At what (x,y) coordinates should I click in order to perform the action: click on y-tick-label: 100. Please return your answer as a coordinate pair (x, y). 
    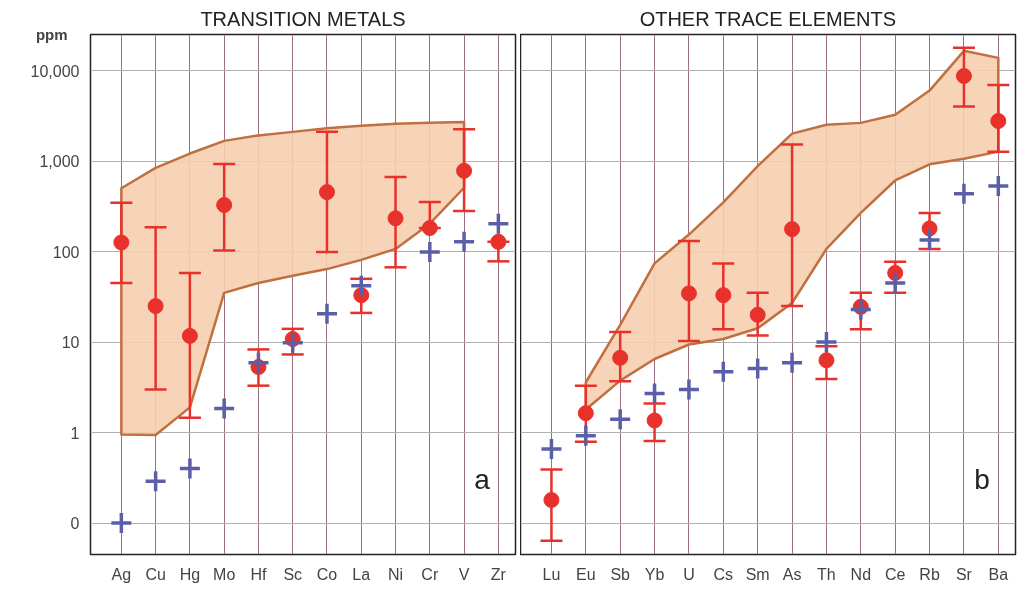
    Looking at the image, I should click on (66, 252).